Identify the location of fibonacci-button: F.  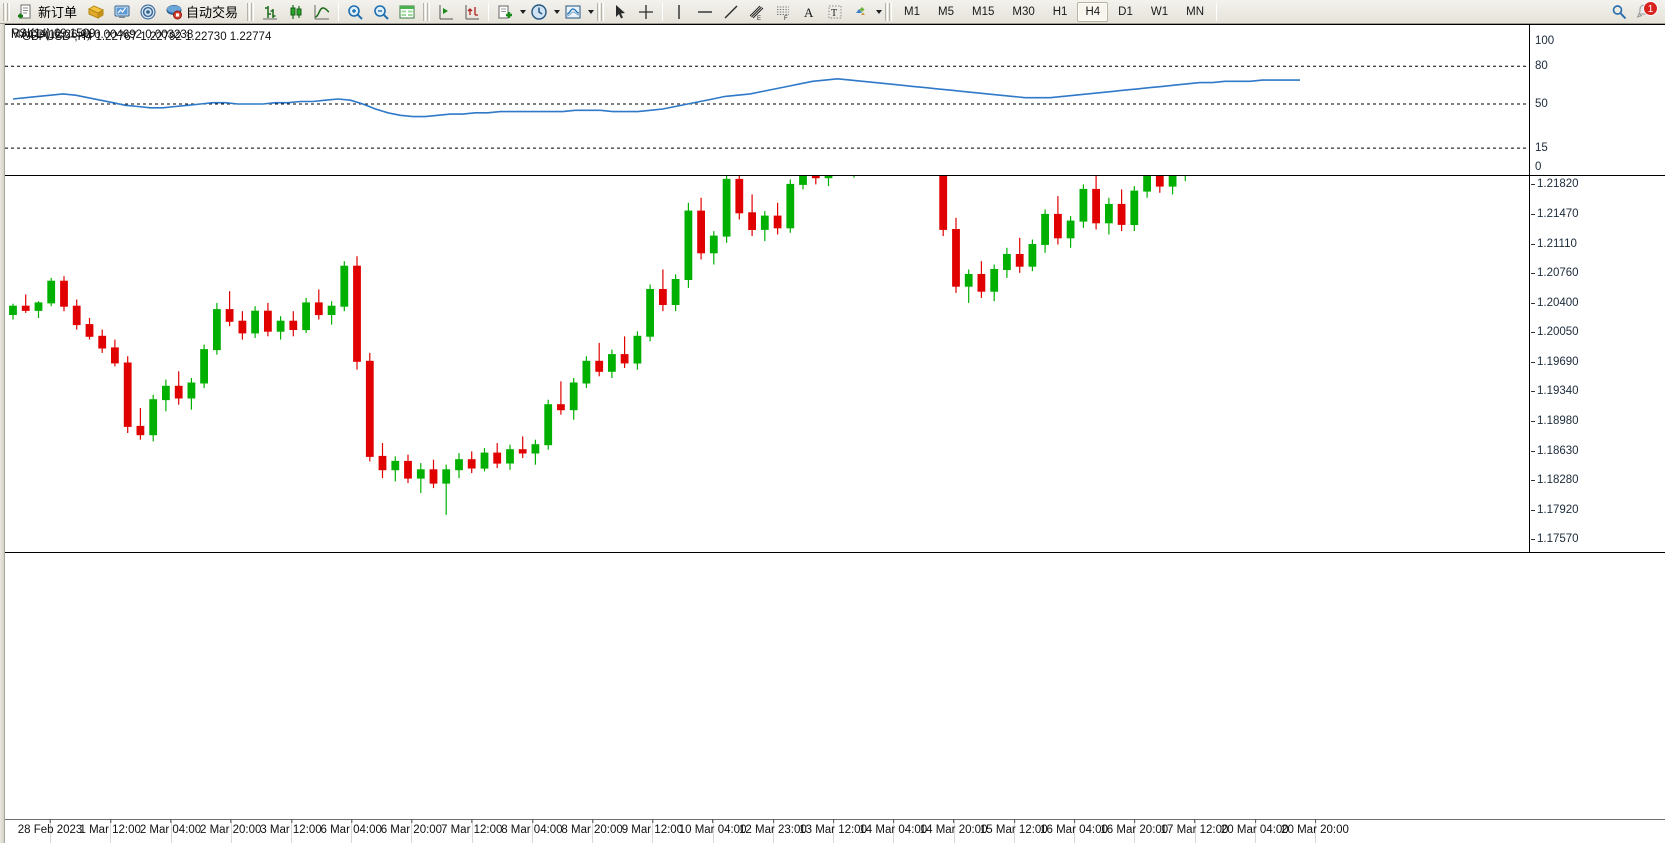
(783, 12).